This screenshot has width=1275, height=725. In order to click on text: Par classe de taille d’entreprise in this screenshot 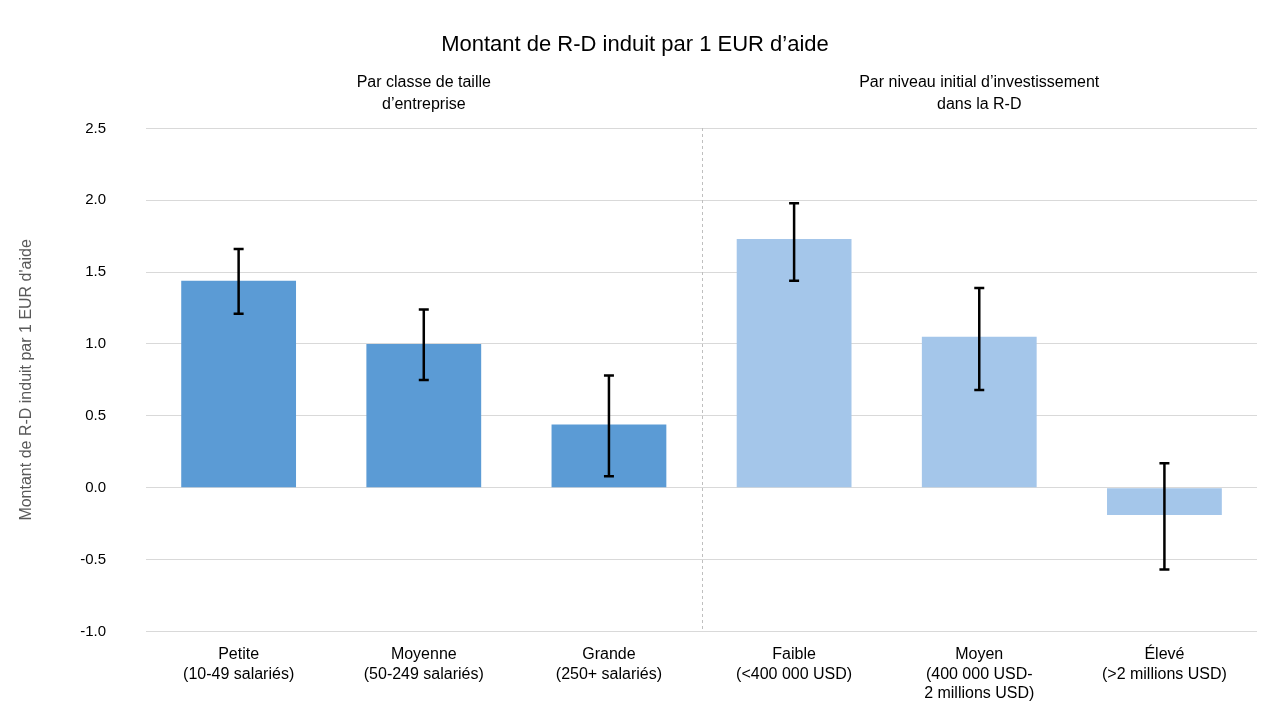, I will do `click(424, 93)`.